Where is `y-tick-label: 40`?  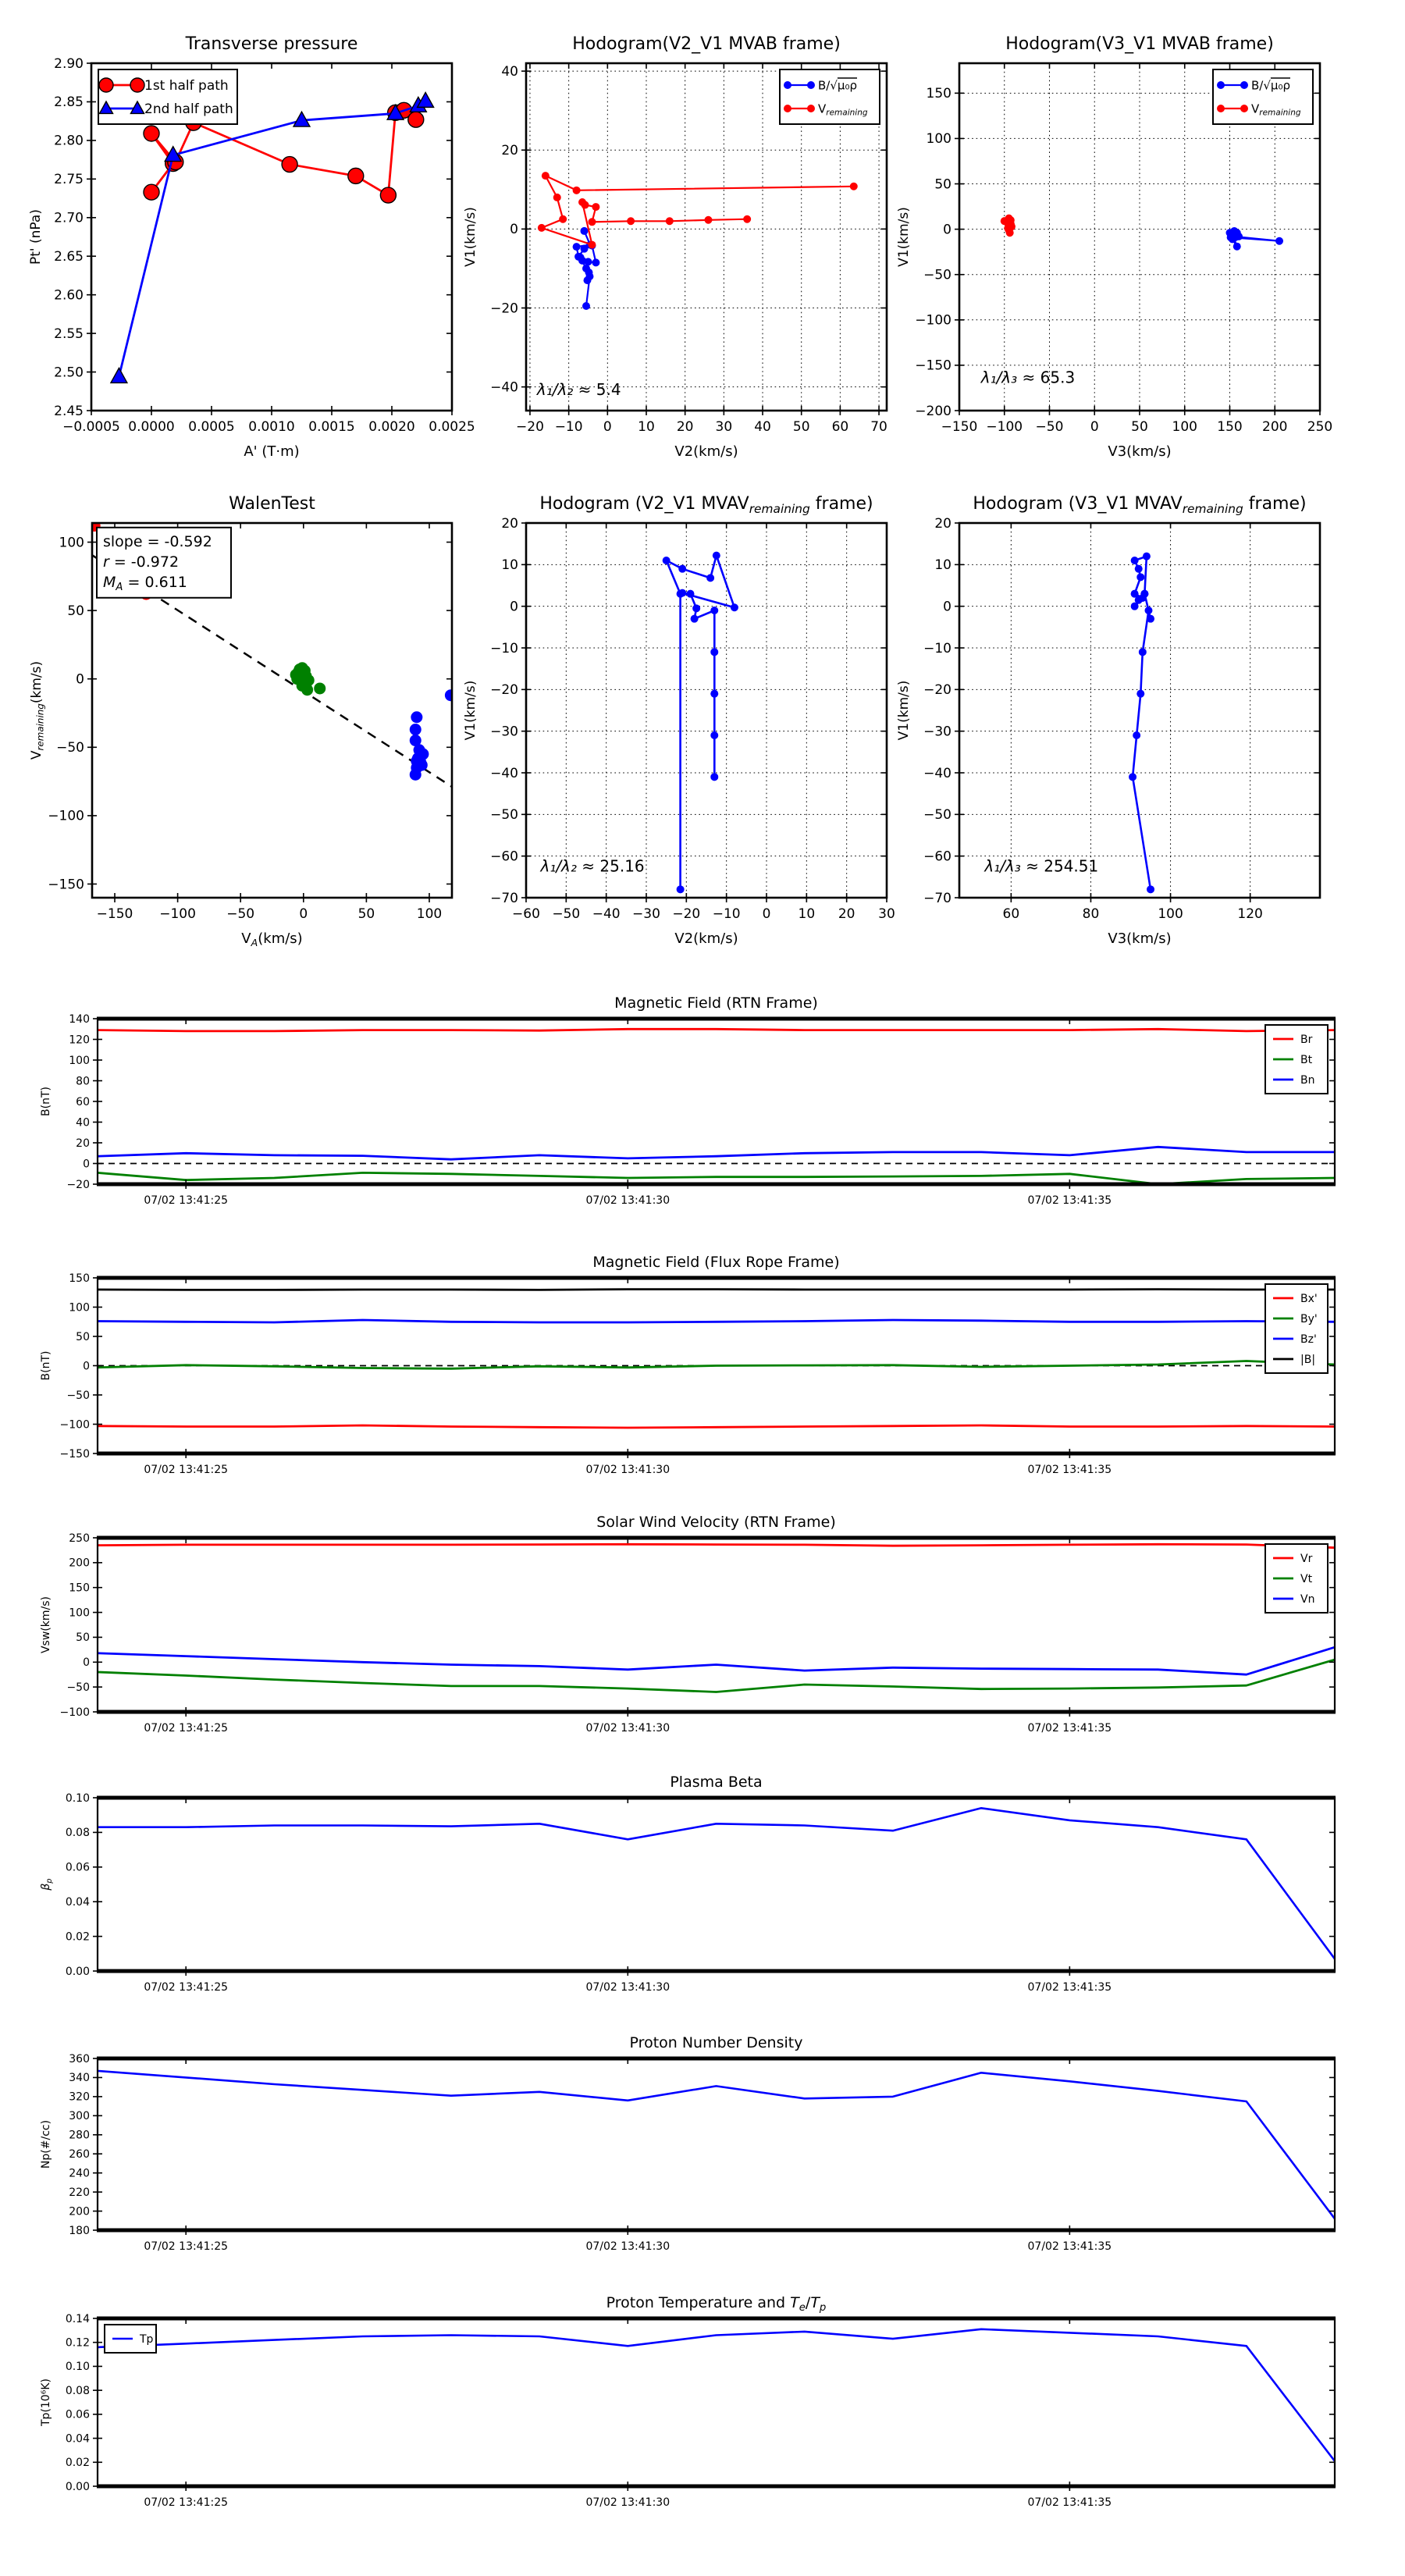
y-tick-label: 40 is located at coordinates (510, 72).